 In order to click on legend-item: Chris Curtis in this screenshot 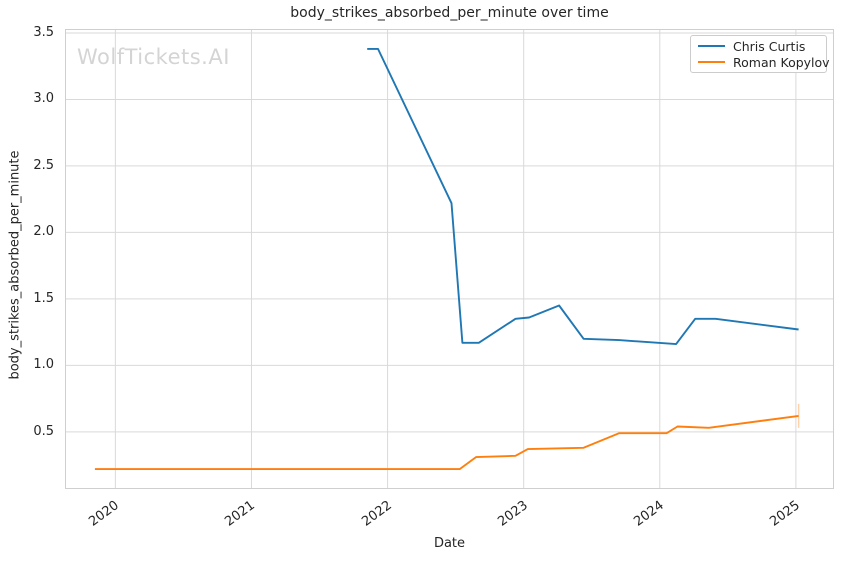, I will do `click(758, 46)`.